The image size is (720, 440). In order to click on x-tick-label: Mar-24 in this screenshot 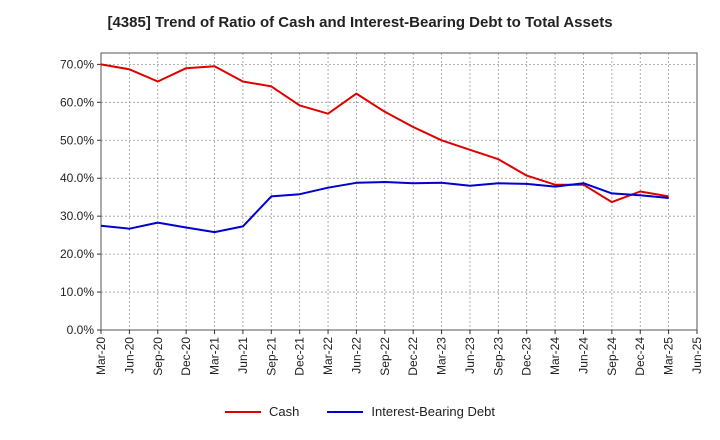, I will do `click(555, 356)`.